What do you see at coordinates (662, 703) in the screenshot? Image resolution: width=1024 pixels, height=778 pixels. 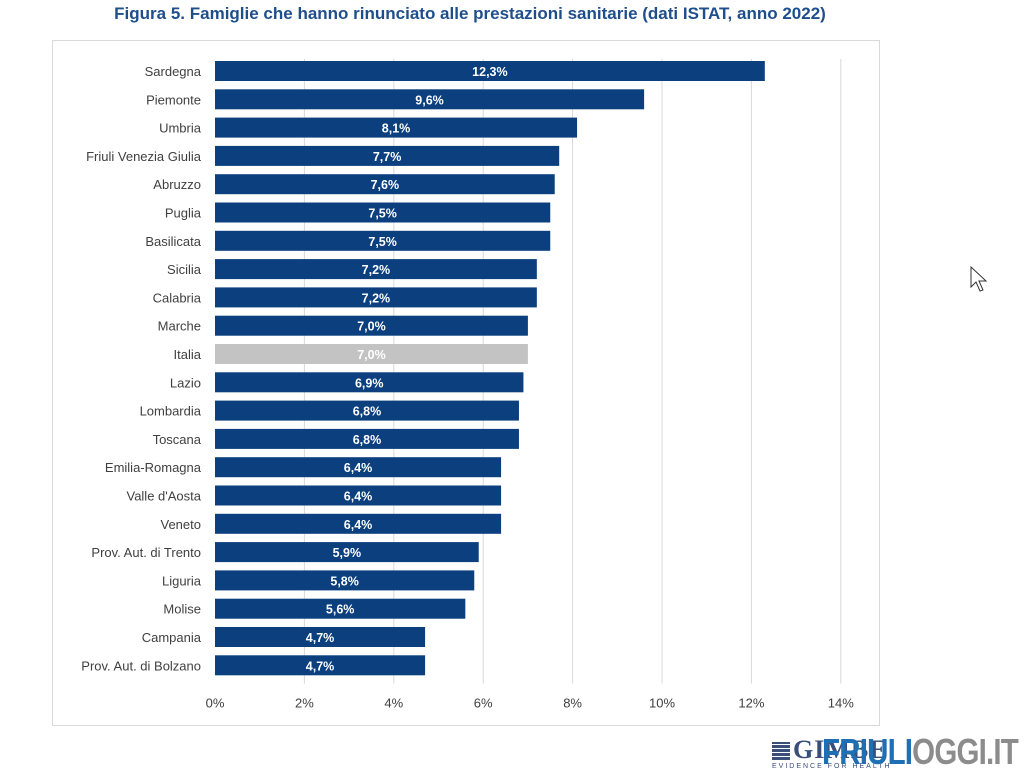 I see `x-tick-label: 10%` at bounding box center [662, 703].